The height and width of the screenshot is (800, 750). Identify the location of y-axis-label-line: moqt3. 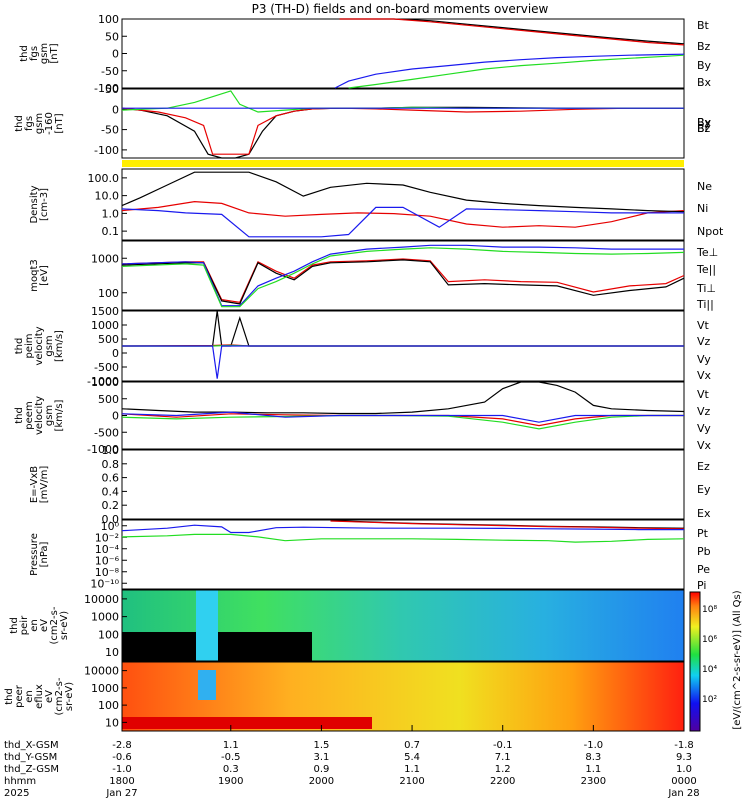
(34, 275).